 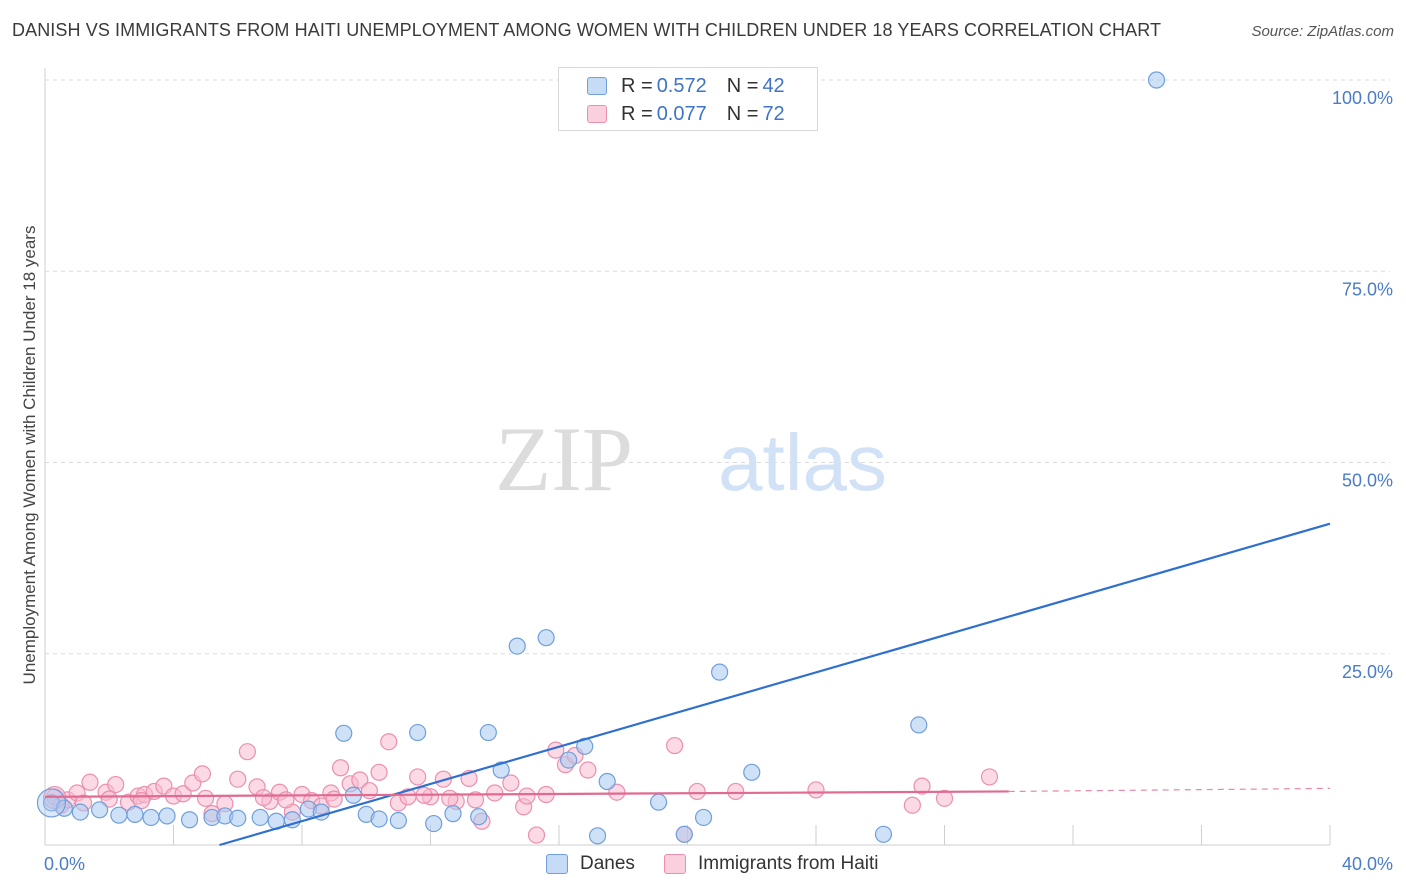 I want to click on x-tick-label: 0.0%, so click(x=64, y=864).